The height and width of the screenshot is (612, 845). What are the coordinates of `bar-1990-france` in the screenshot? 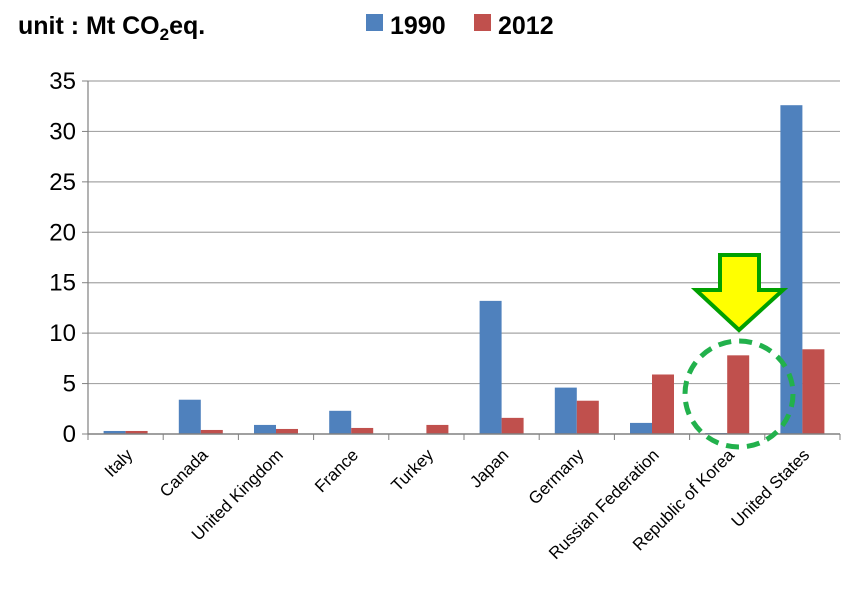 It's located at (340, 422).